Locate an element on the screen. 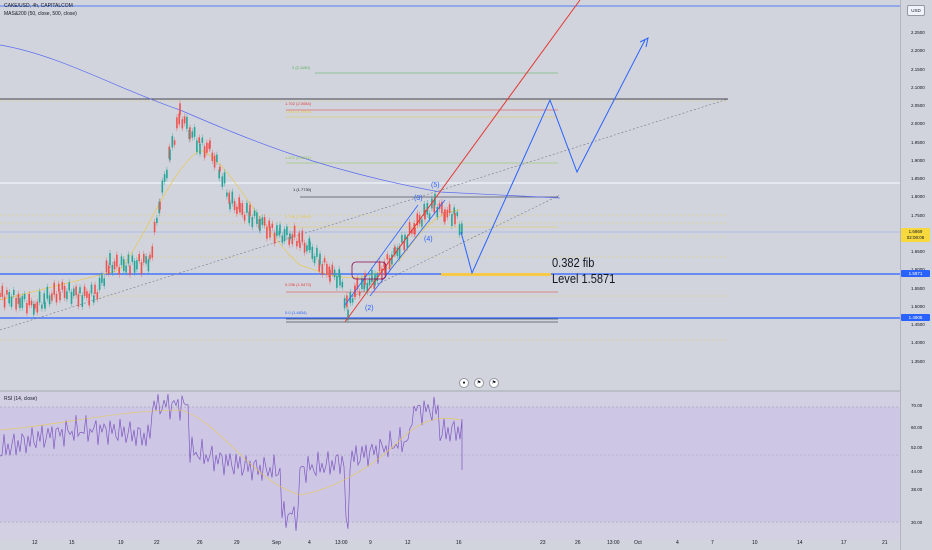 This screenshot has height=550, width=932. event-icon: ● is located at coordinates (464, 383).